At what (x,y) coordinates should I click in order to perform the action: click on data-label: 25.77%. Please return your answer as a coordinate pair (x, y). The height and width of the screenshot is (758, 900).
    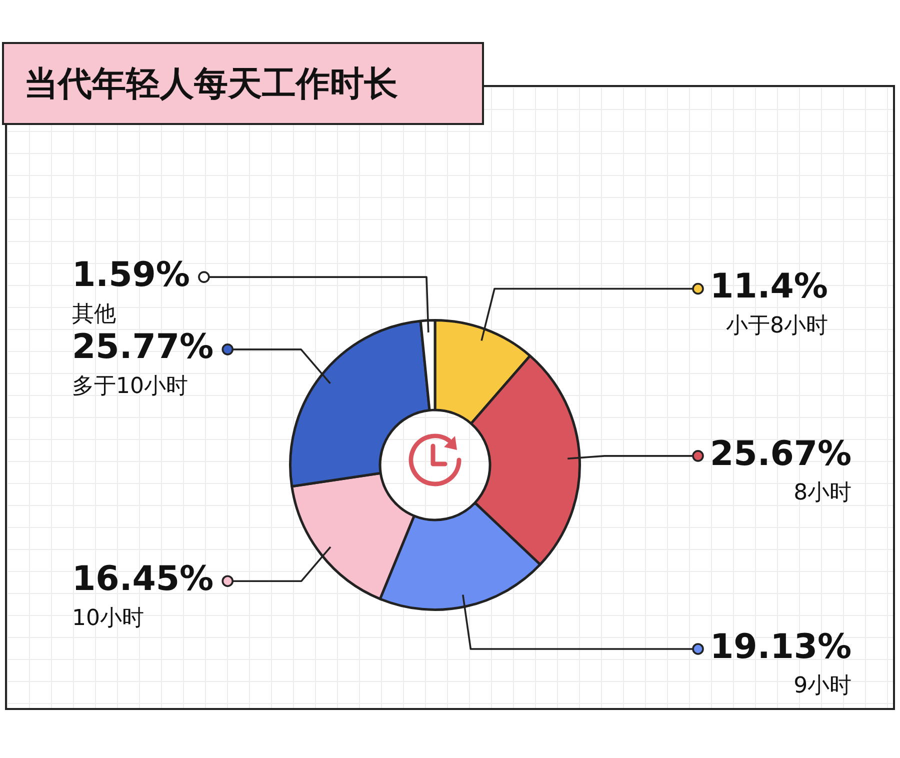
    Looking at the image, I should click on (143, 347).